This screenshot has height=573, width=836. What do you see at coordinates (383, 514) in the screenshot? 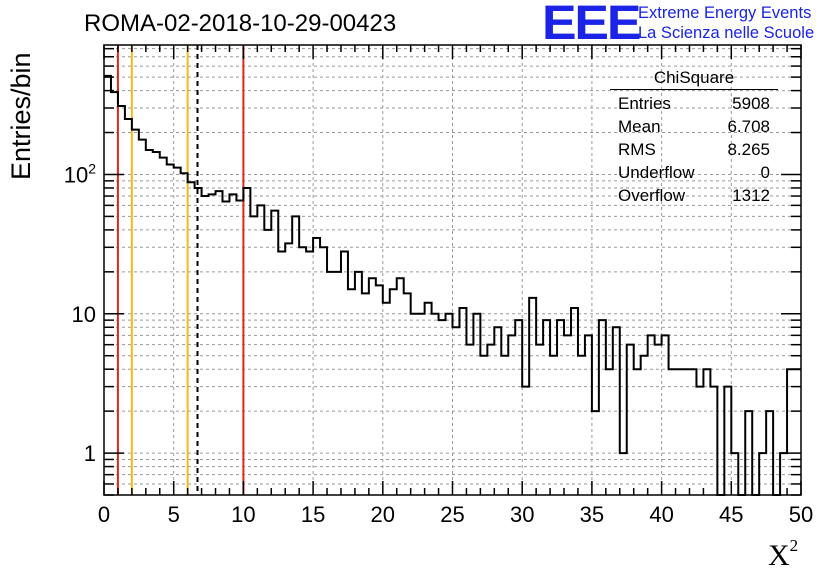
I see `x-tick-label: 20` at bounding box center [383, 514].